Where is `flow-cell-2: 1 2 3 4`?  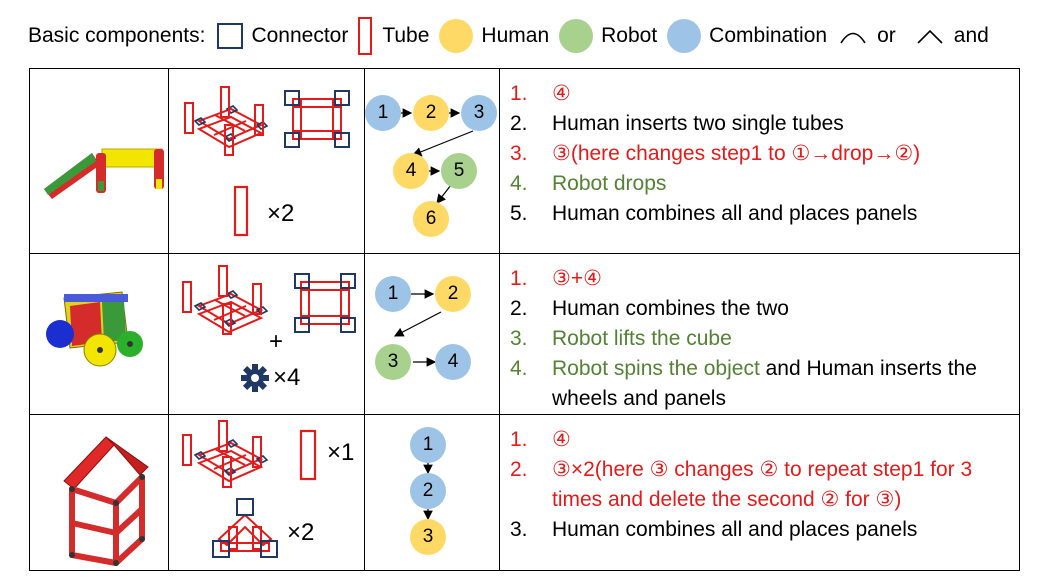 flow-cell-2: 1 2 3 4 is located at coordinates (432, 334).